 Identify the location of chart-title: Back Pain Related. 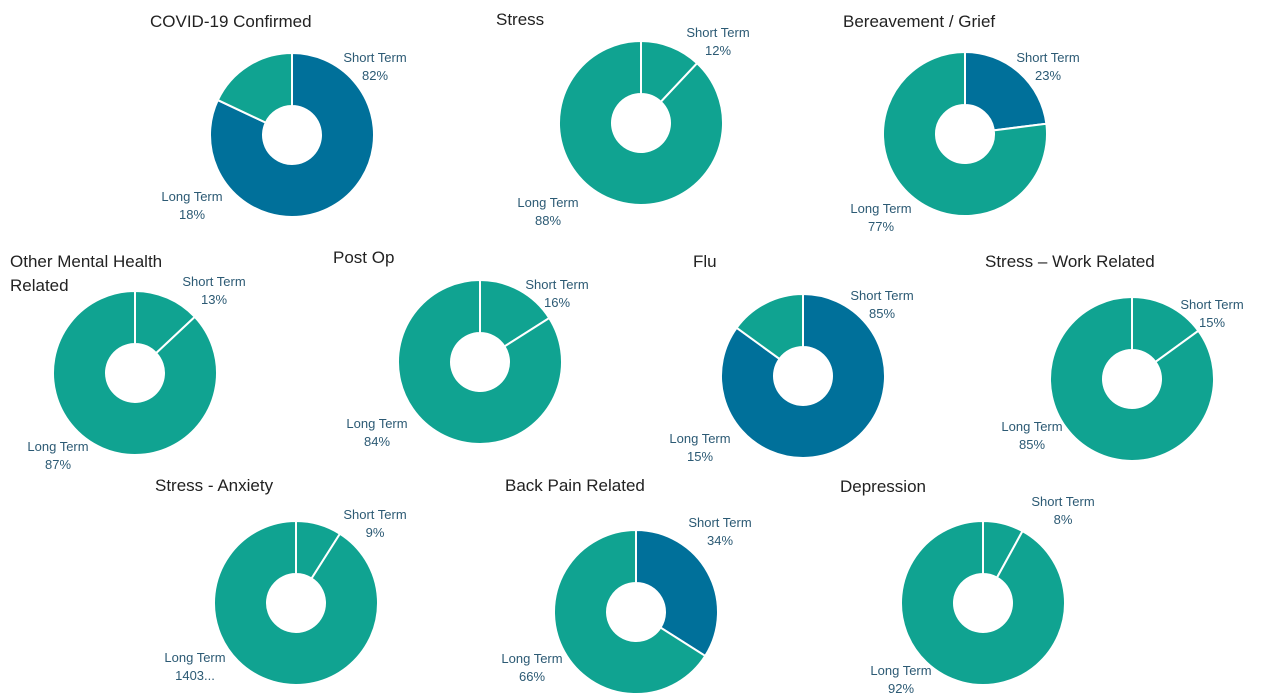
(575, 485).